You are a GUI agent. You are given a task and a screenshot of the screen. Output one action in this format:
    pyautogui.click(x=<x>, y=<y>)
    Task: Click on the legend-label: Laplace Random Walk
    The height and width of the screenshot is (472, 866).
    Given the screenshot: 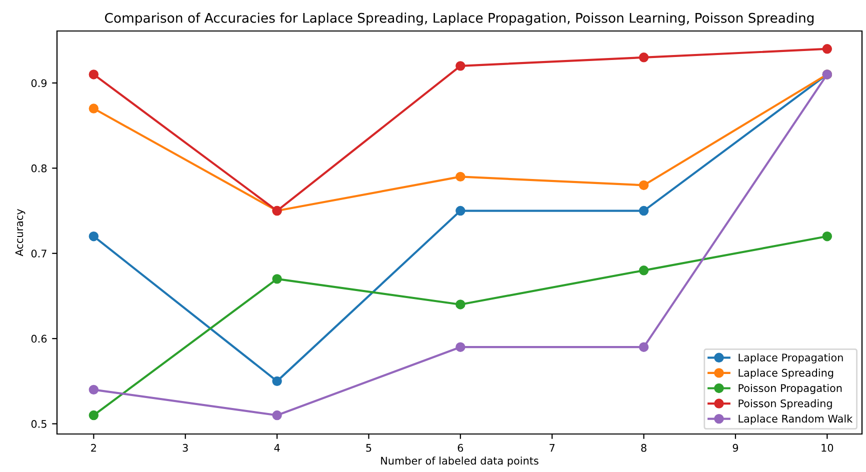 What is the action you would take?
    pyautogui.click(x=795, y=419)
    